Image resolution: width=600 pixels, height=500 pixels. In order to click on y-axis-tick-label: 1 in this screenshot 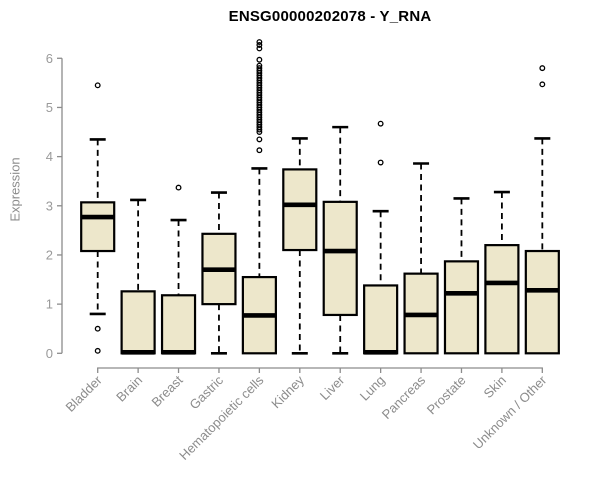, I will do `click(49, 304)`.